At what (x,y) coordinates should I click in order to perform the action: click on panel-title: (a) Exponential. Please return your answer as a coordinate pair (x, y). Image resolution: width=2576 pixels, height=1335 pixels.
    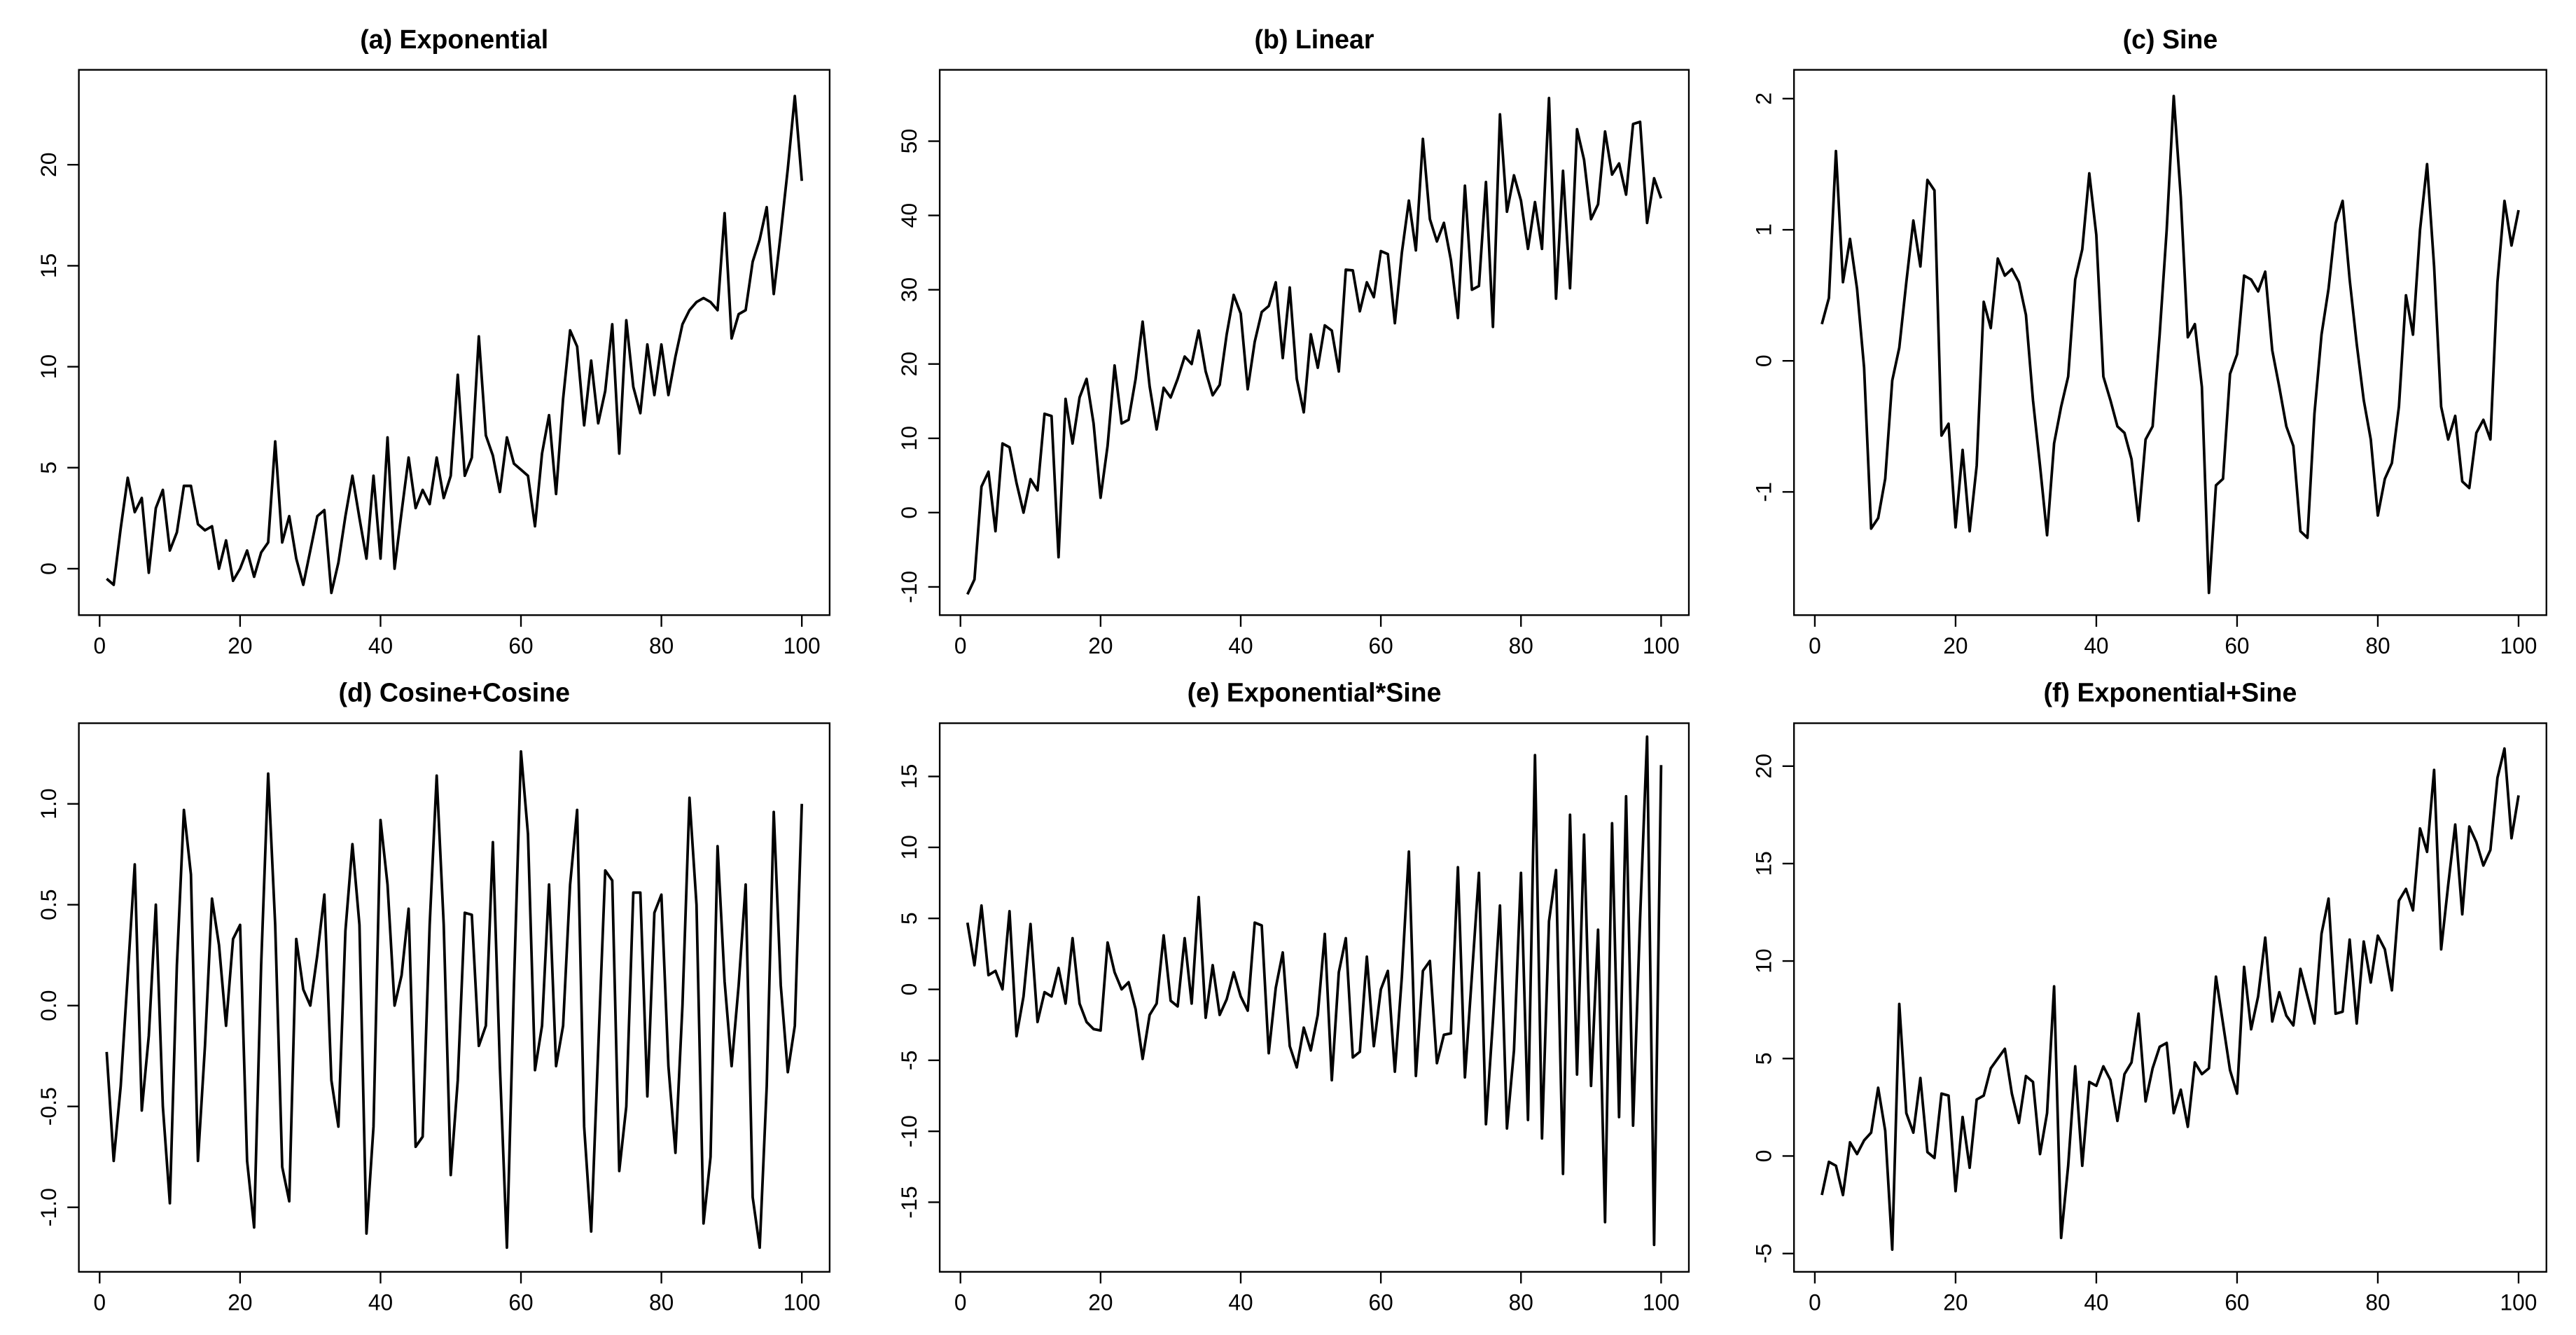
    Looking at the image, I should click on (454, 39).